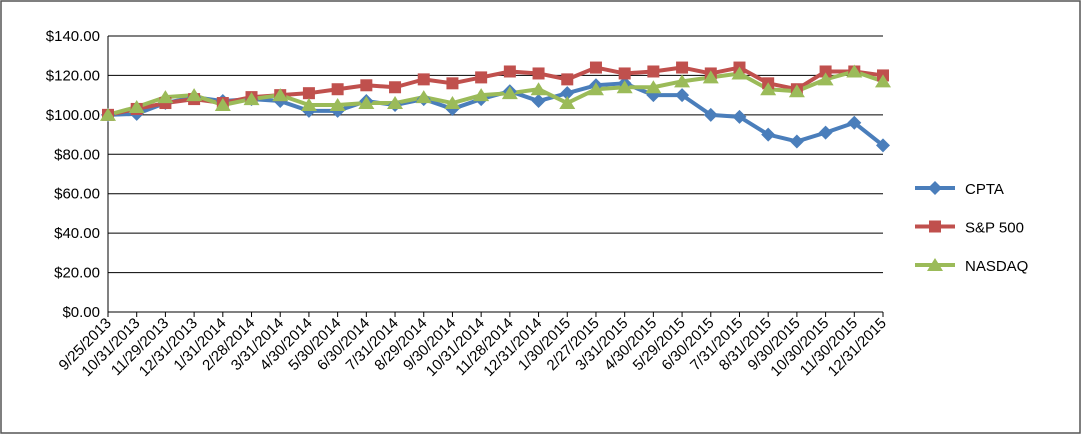 This screenshot has width=1082, height=435. What do you see at coordinates (73, 75) in the screenshot?
I see `y-tick-label: $120.00` at bounding box center [73, 75].